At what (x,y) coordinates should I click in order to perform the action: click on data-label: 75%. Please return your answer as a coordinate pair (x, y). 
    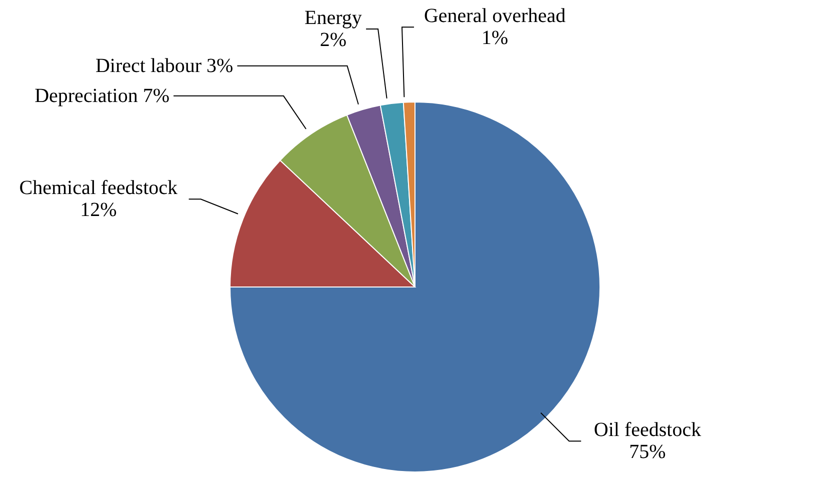
    Looking at the image, I should click on (647, 452).